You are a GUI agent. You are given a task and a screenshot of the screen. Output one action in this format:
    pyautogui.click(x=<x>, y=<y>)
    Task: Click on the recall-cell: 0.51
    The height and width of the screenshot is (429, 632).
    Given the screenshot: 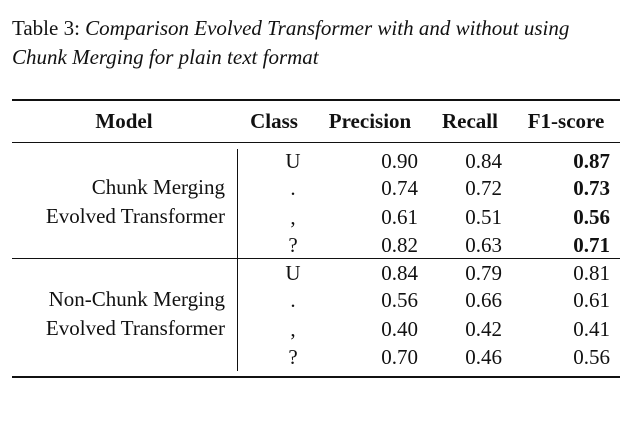 What is the action you would take?
    pyautogui.click(x=483, y=217)
    